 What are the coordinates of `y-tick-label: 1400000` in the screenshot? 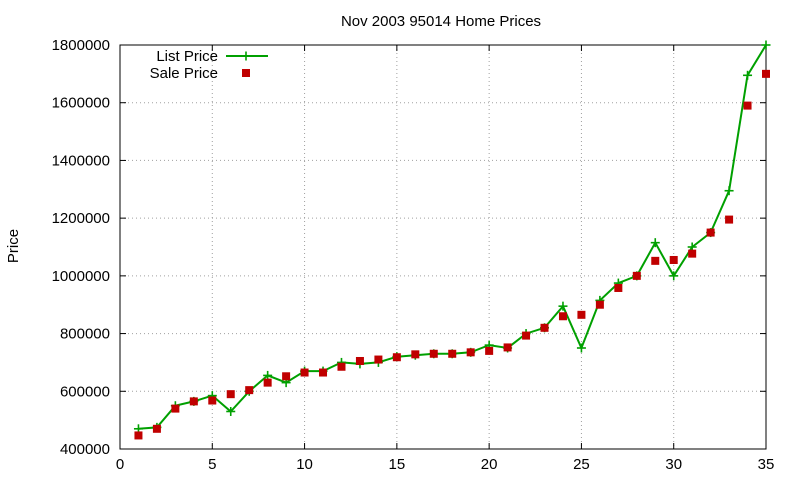 It's located at (81, 160).